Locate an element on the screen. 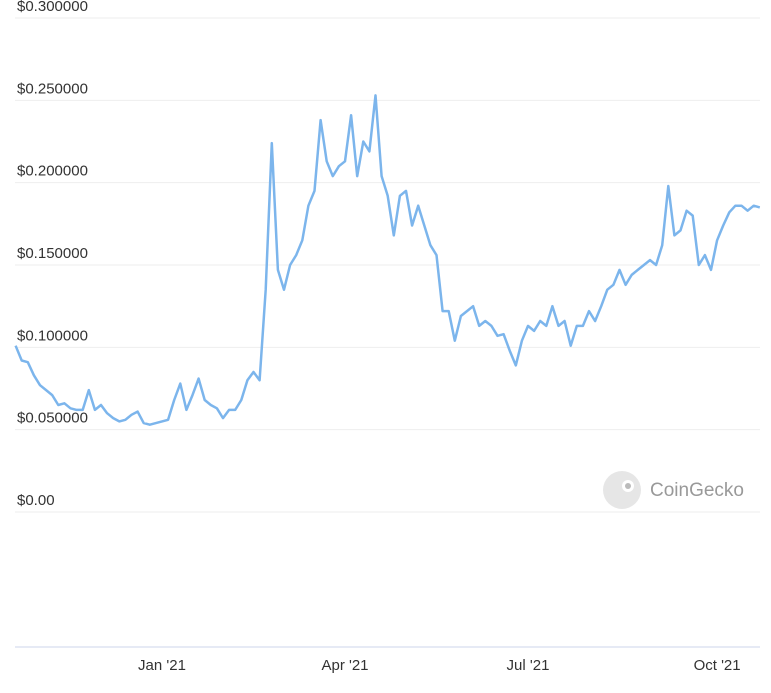 Image resolution: width=771 pixels, height=693 pixels. y-tick-label: $0.150000 is located at coordinates (52, 253).